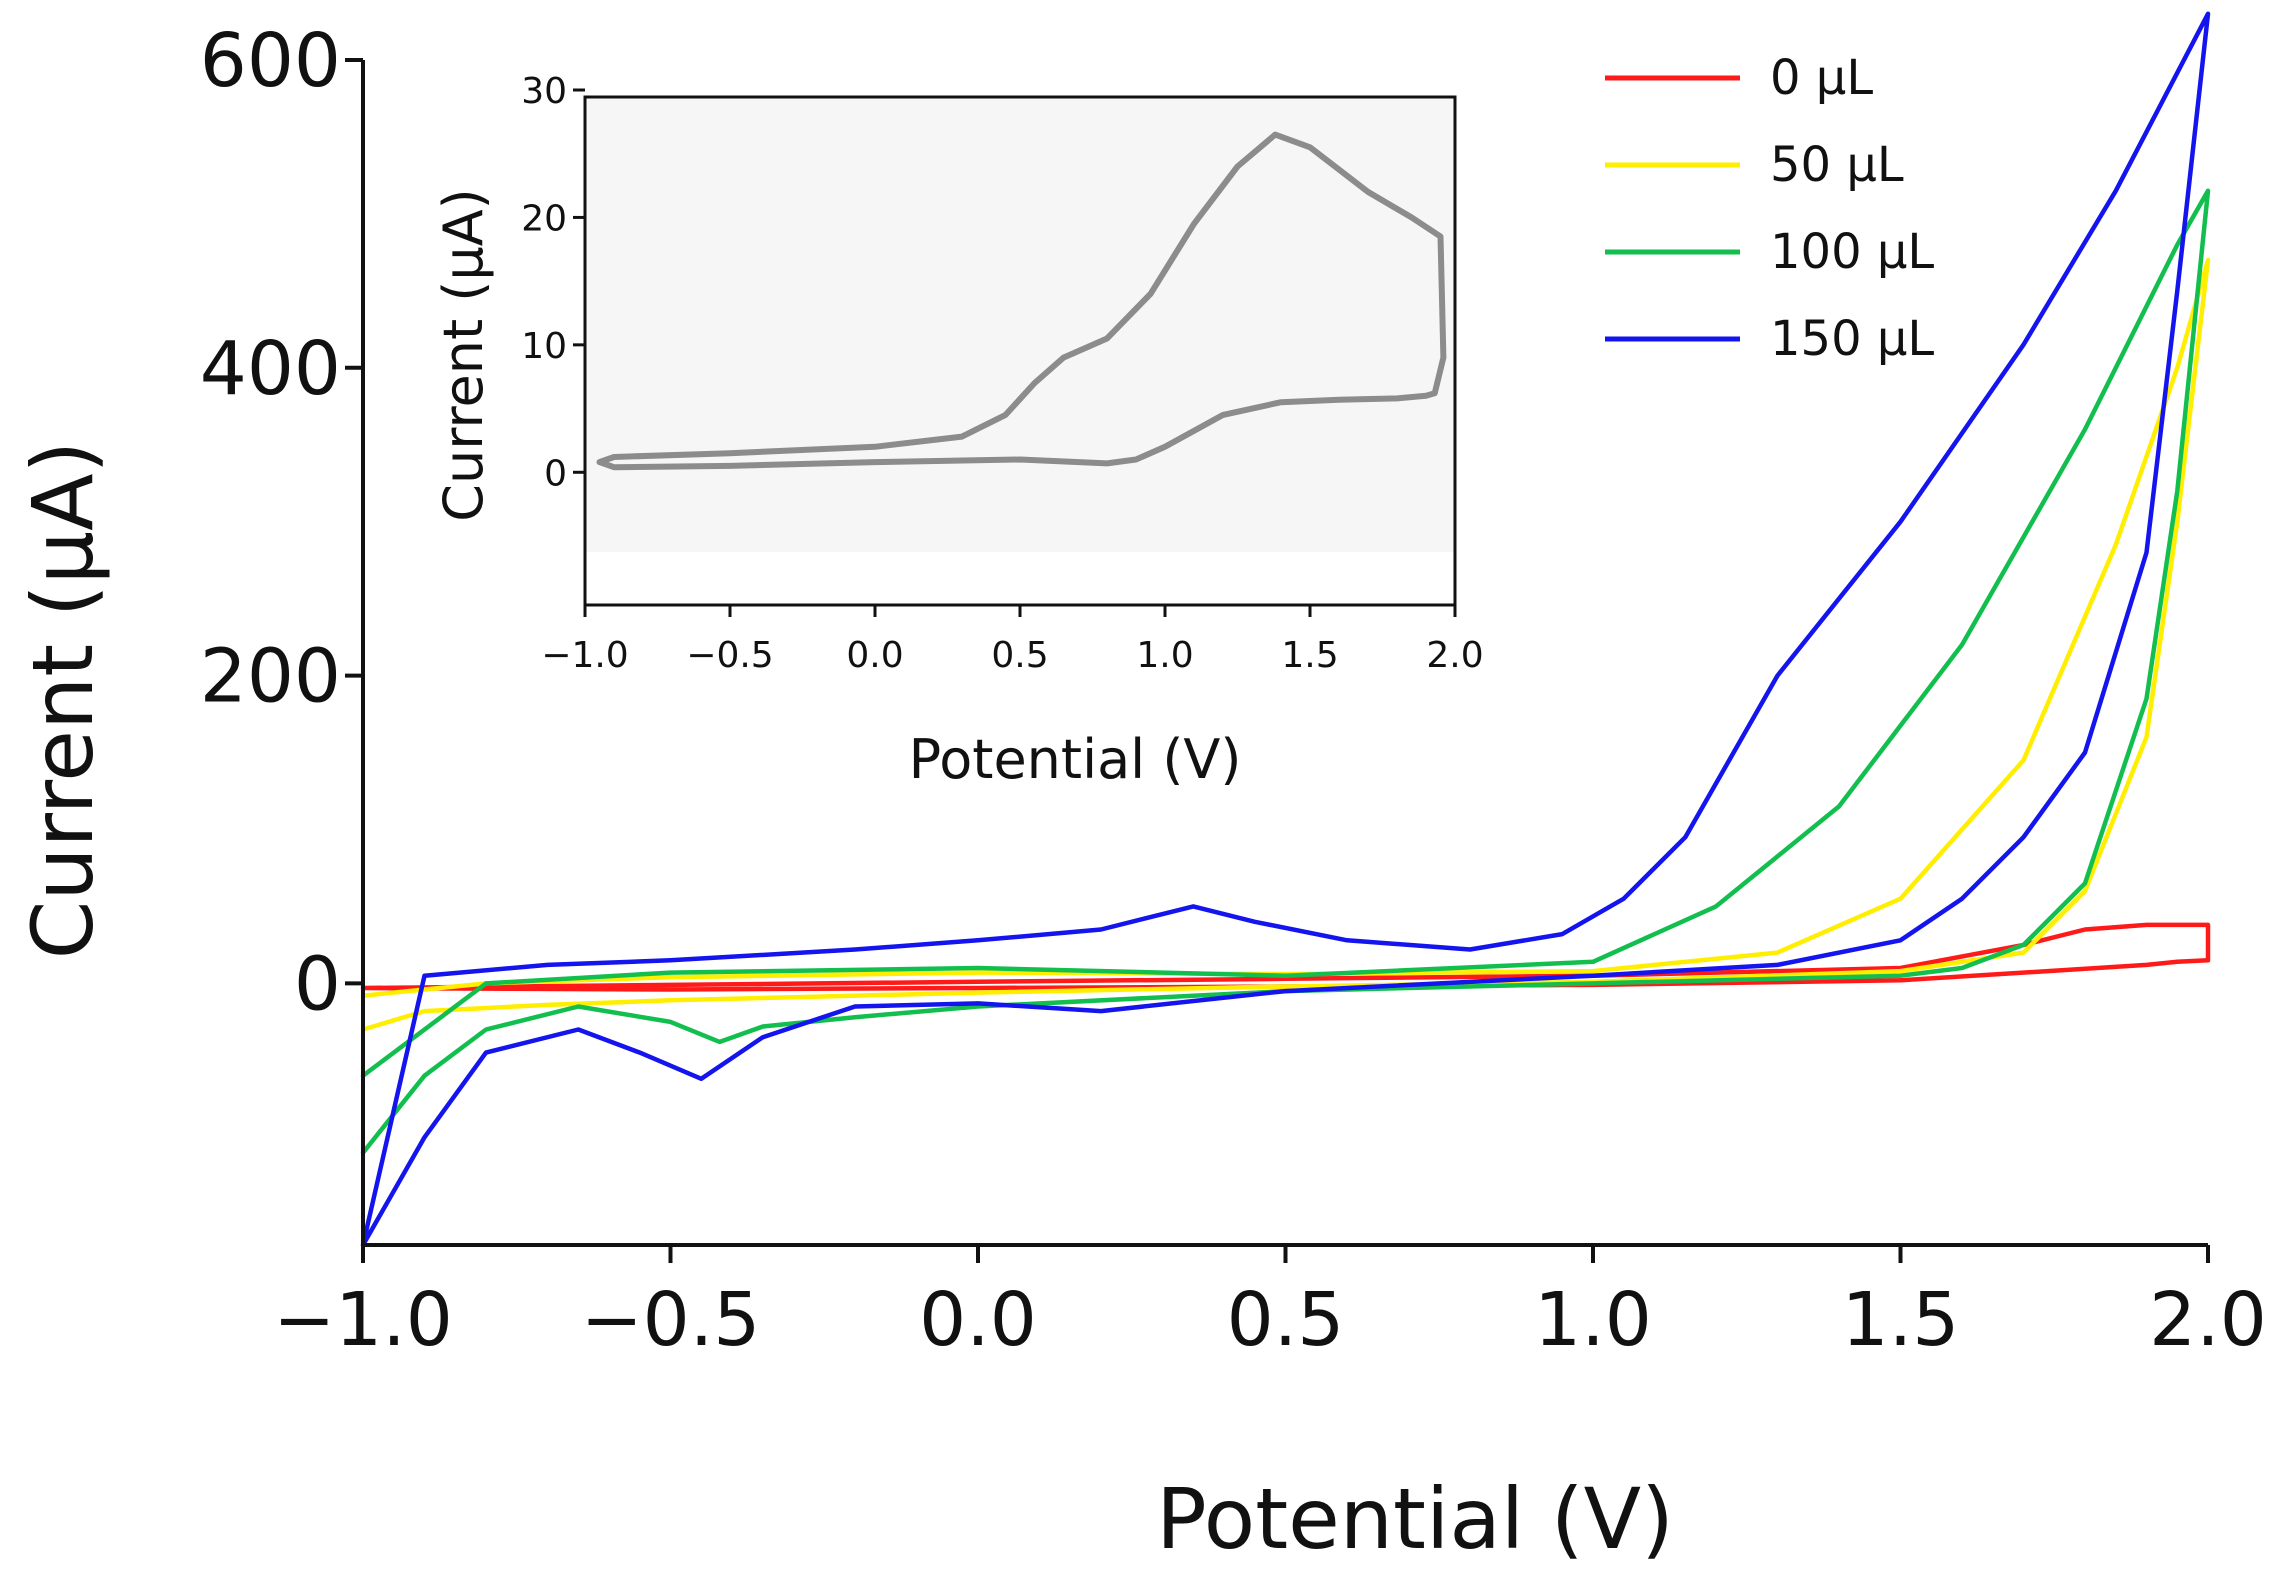  Describe the element at coordinates (544, 346) in the screenshot. I see `inset-y-tick-label: 10` at that location.